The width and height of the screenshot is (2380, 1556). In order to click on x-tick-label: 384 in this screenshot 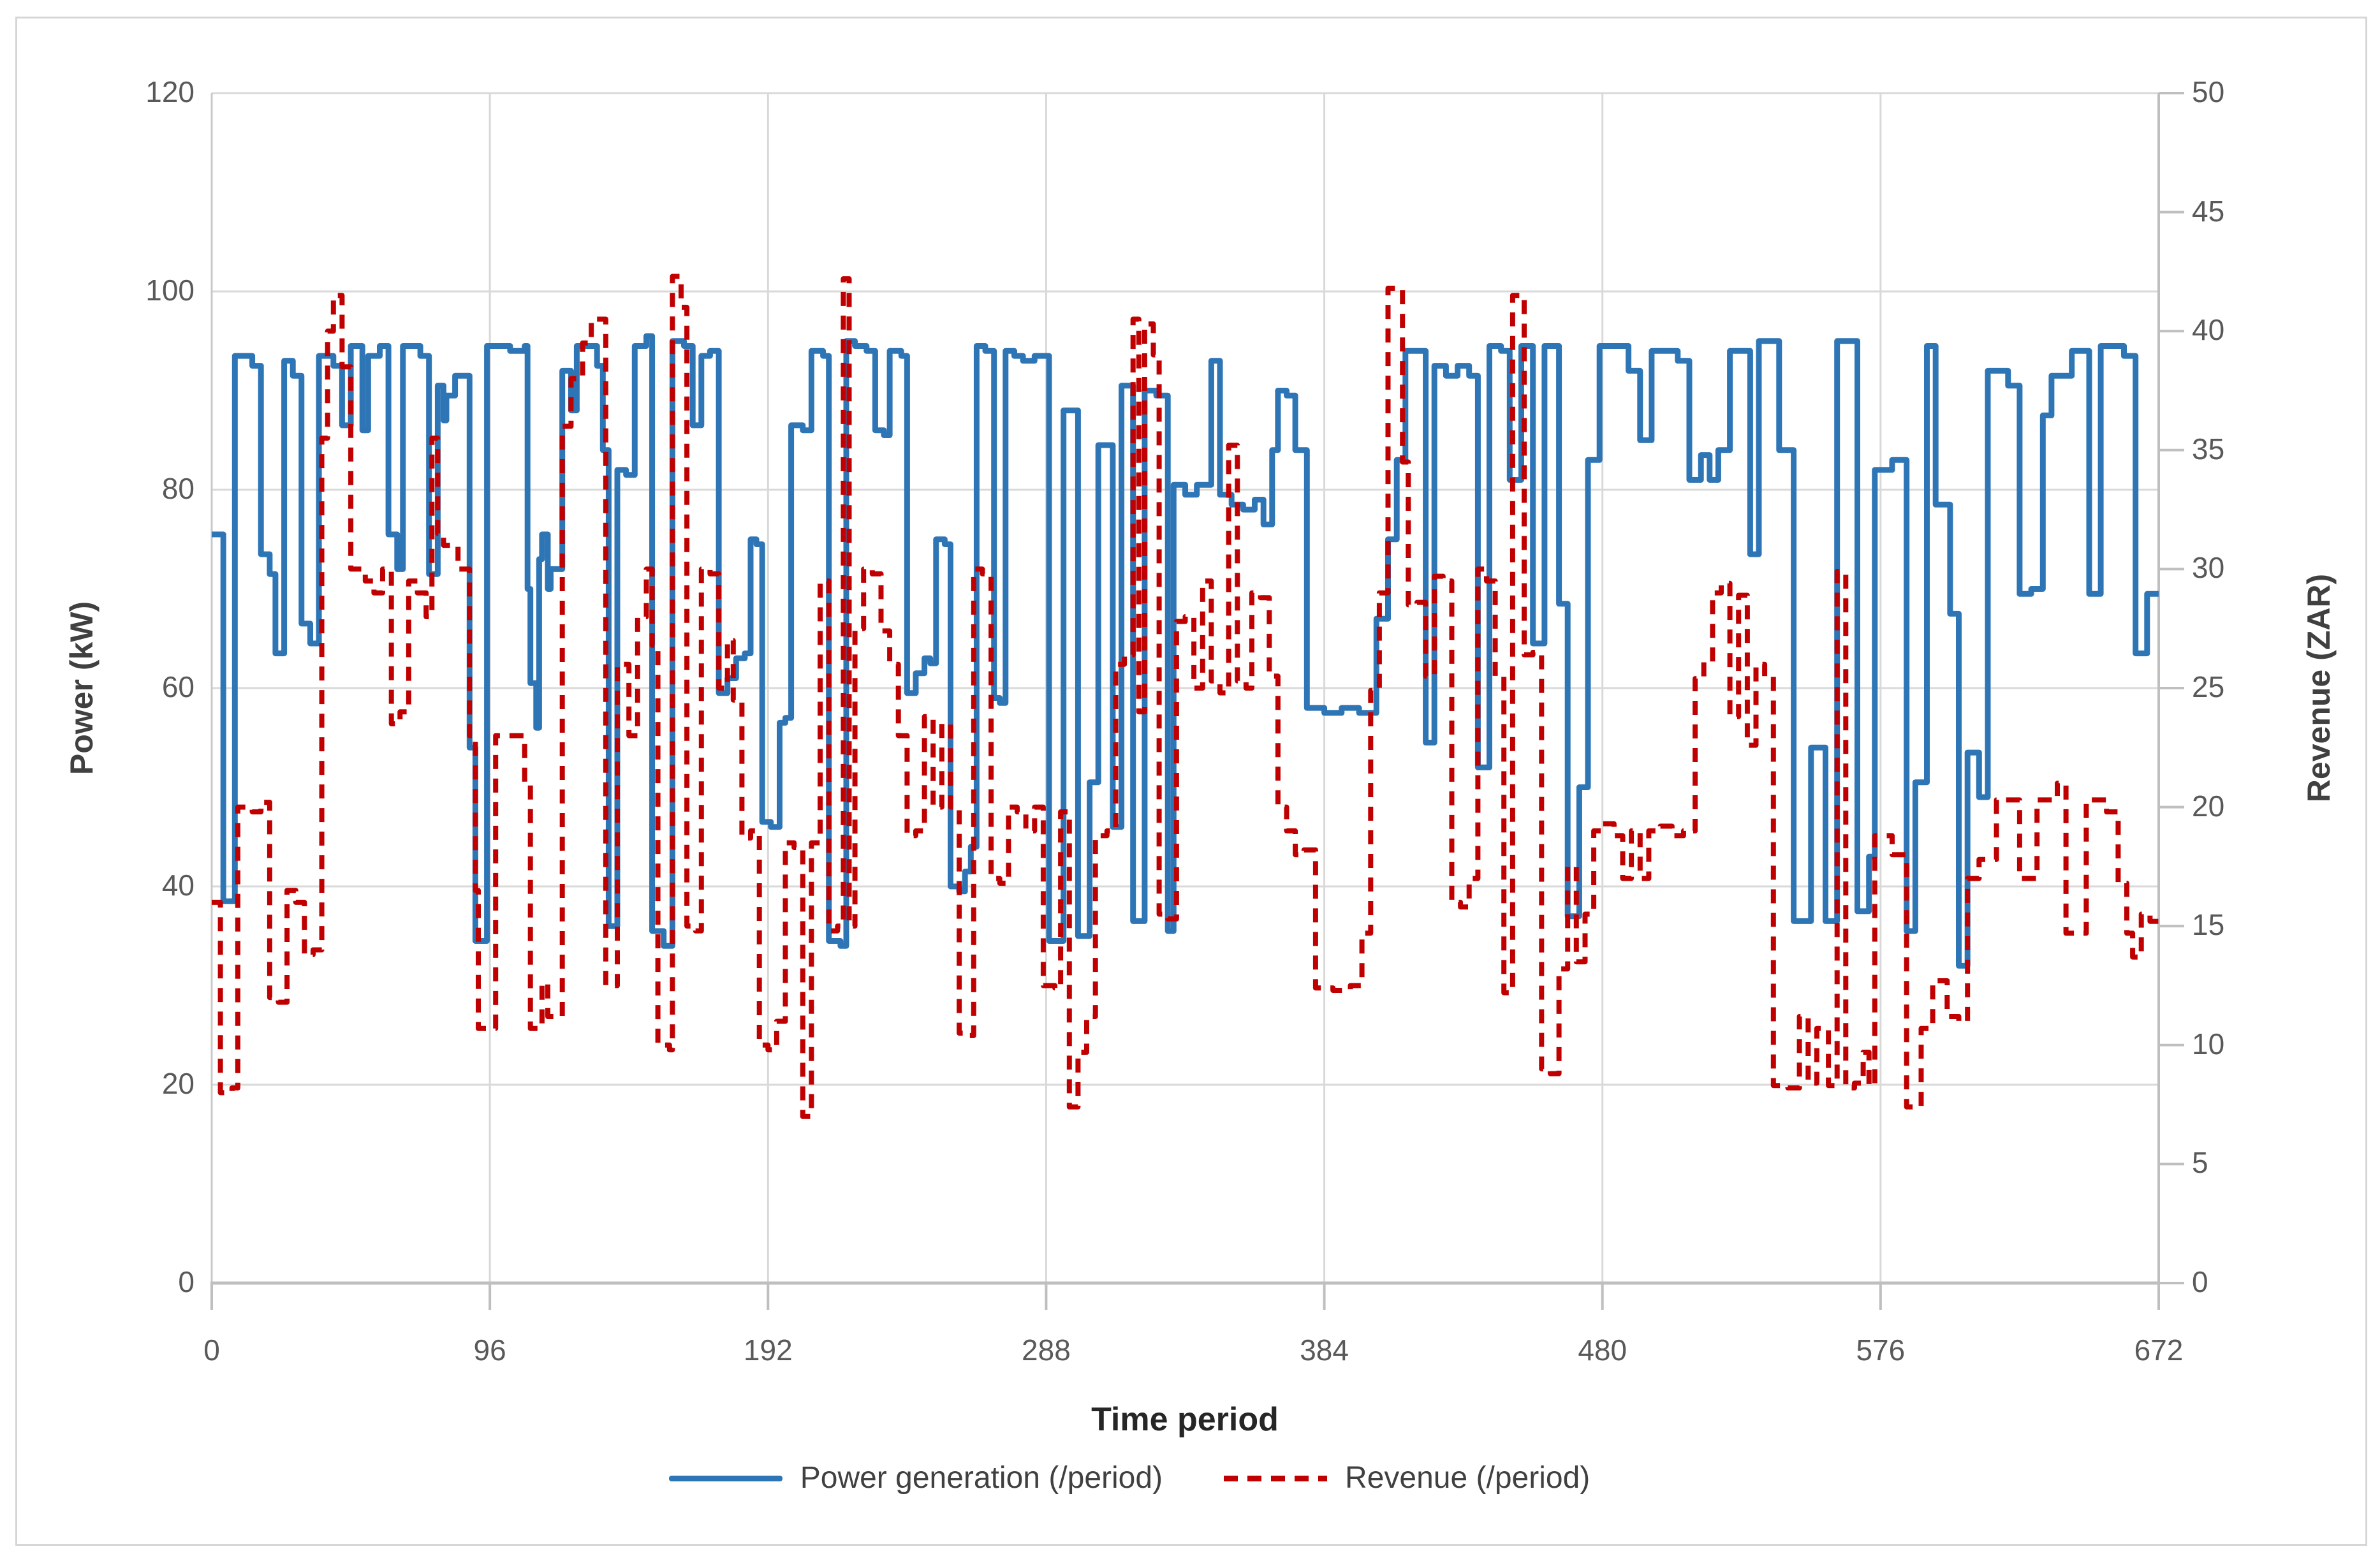, I will do `click(1325, 1350)`.